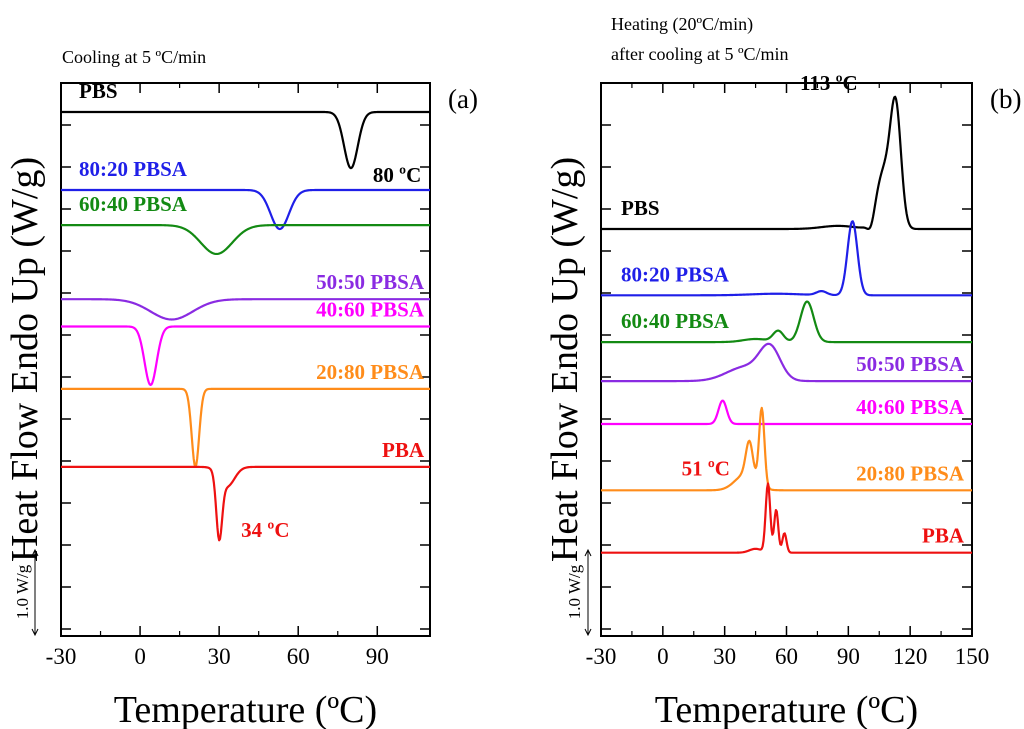 This screenshot has height=729, width=1024. Describe the element at coordinates (829, 83) in the screenshot. I see `peak-annotation: 113 ºC` at that location.